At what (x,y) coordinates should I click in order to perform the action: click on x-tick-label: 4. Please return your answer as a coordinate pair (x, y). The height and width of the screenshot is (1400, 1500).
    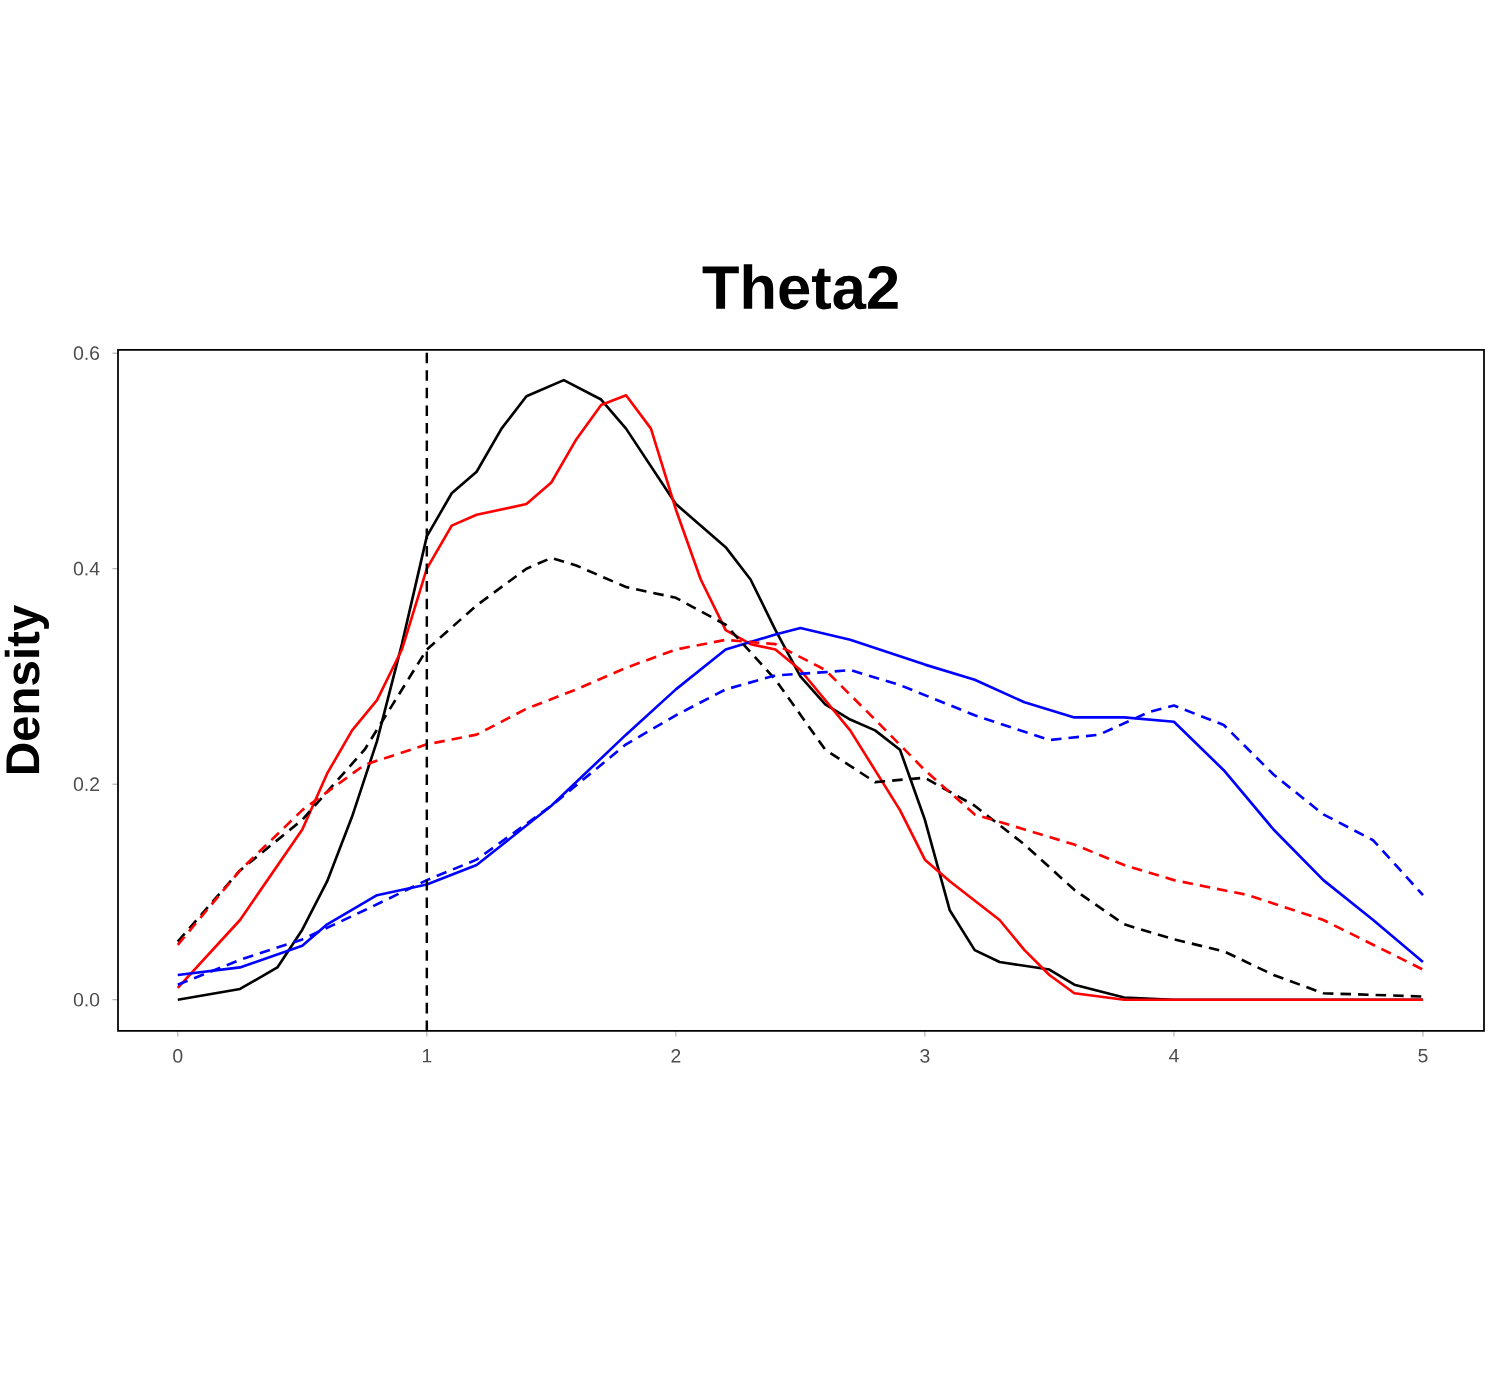
    Looking at the image, I should click on (1174, 1056).